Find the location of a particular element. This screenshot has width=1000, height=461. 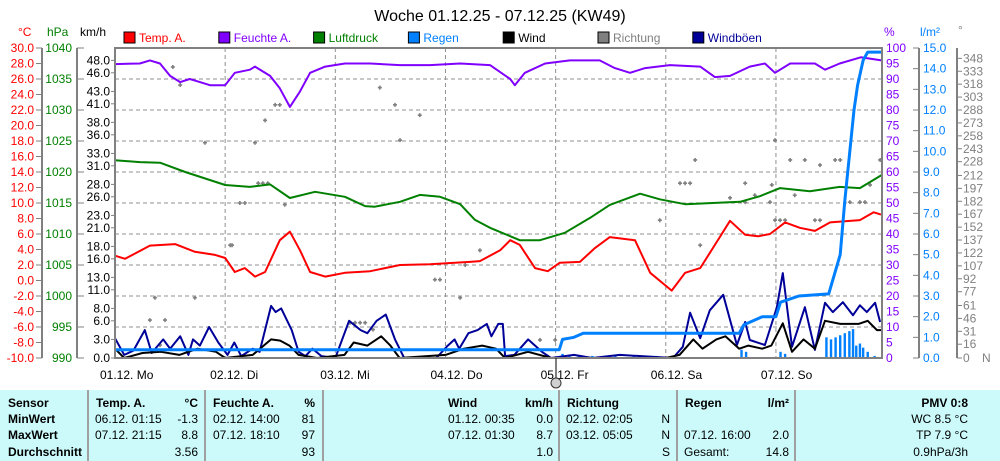

temp-min-time: 06.12. 01:15 is located at coordinates (128, 419).